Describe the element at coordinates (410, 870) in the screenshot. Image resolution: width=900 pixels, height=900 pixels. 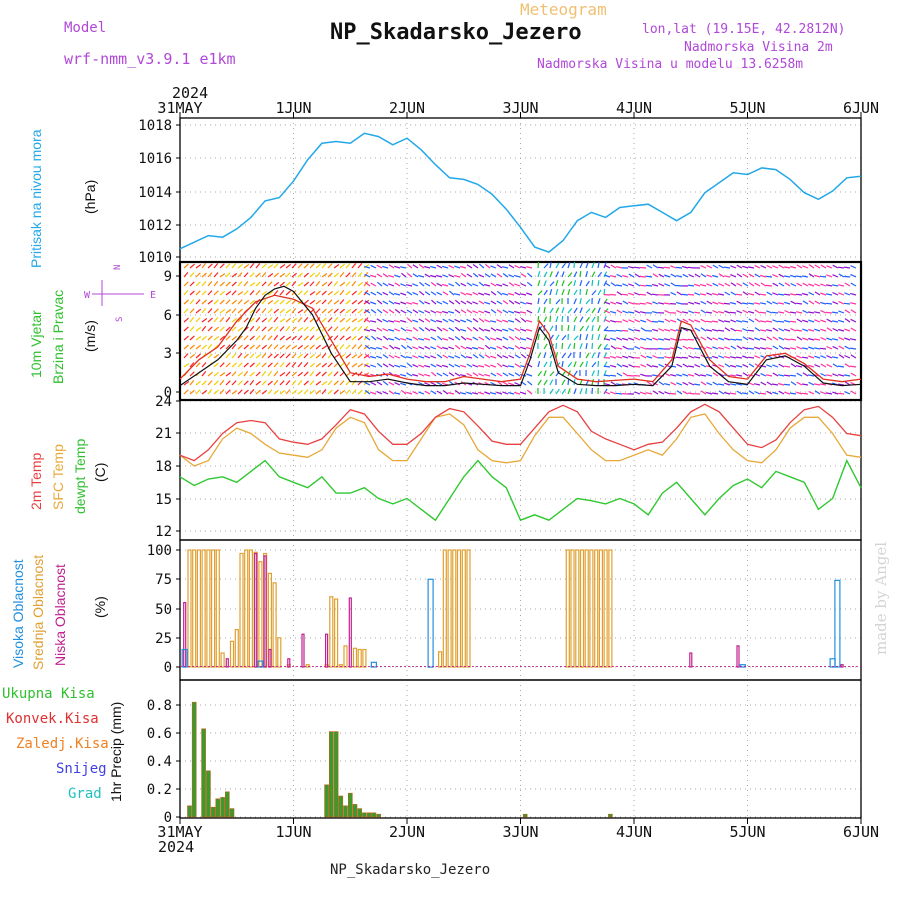
I see `footer-station: NP_Skadarsko_Jezero` at that location.